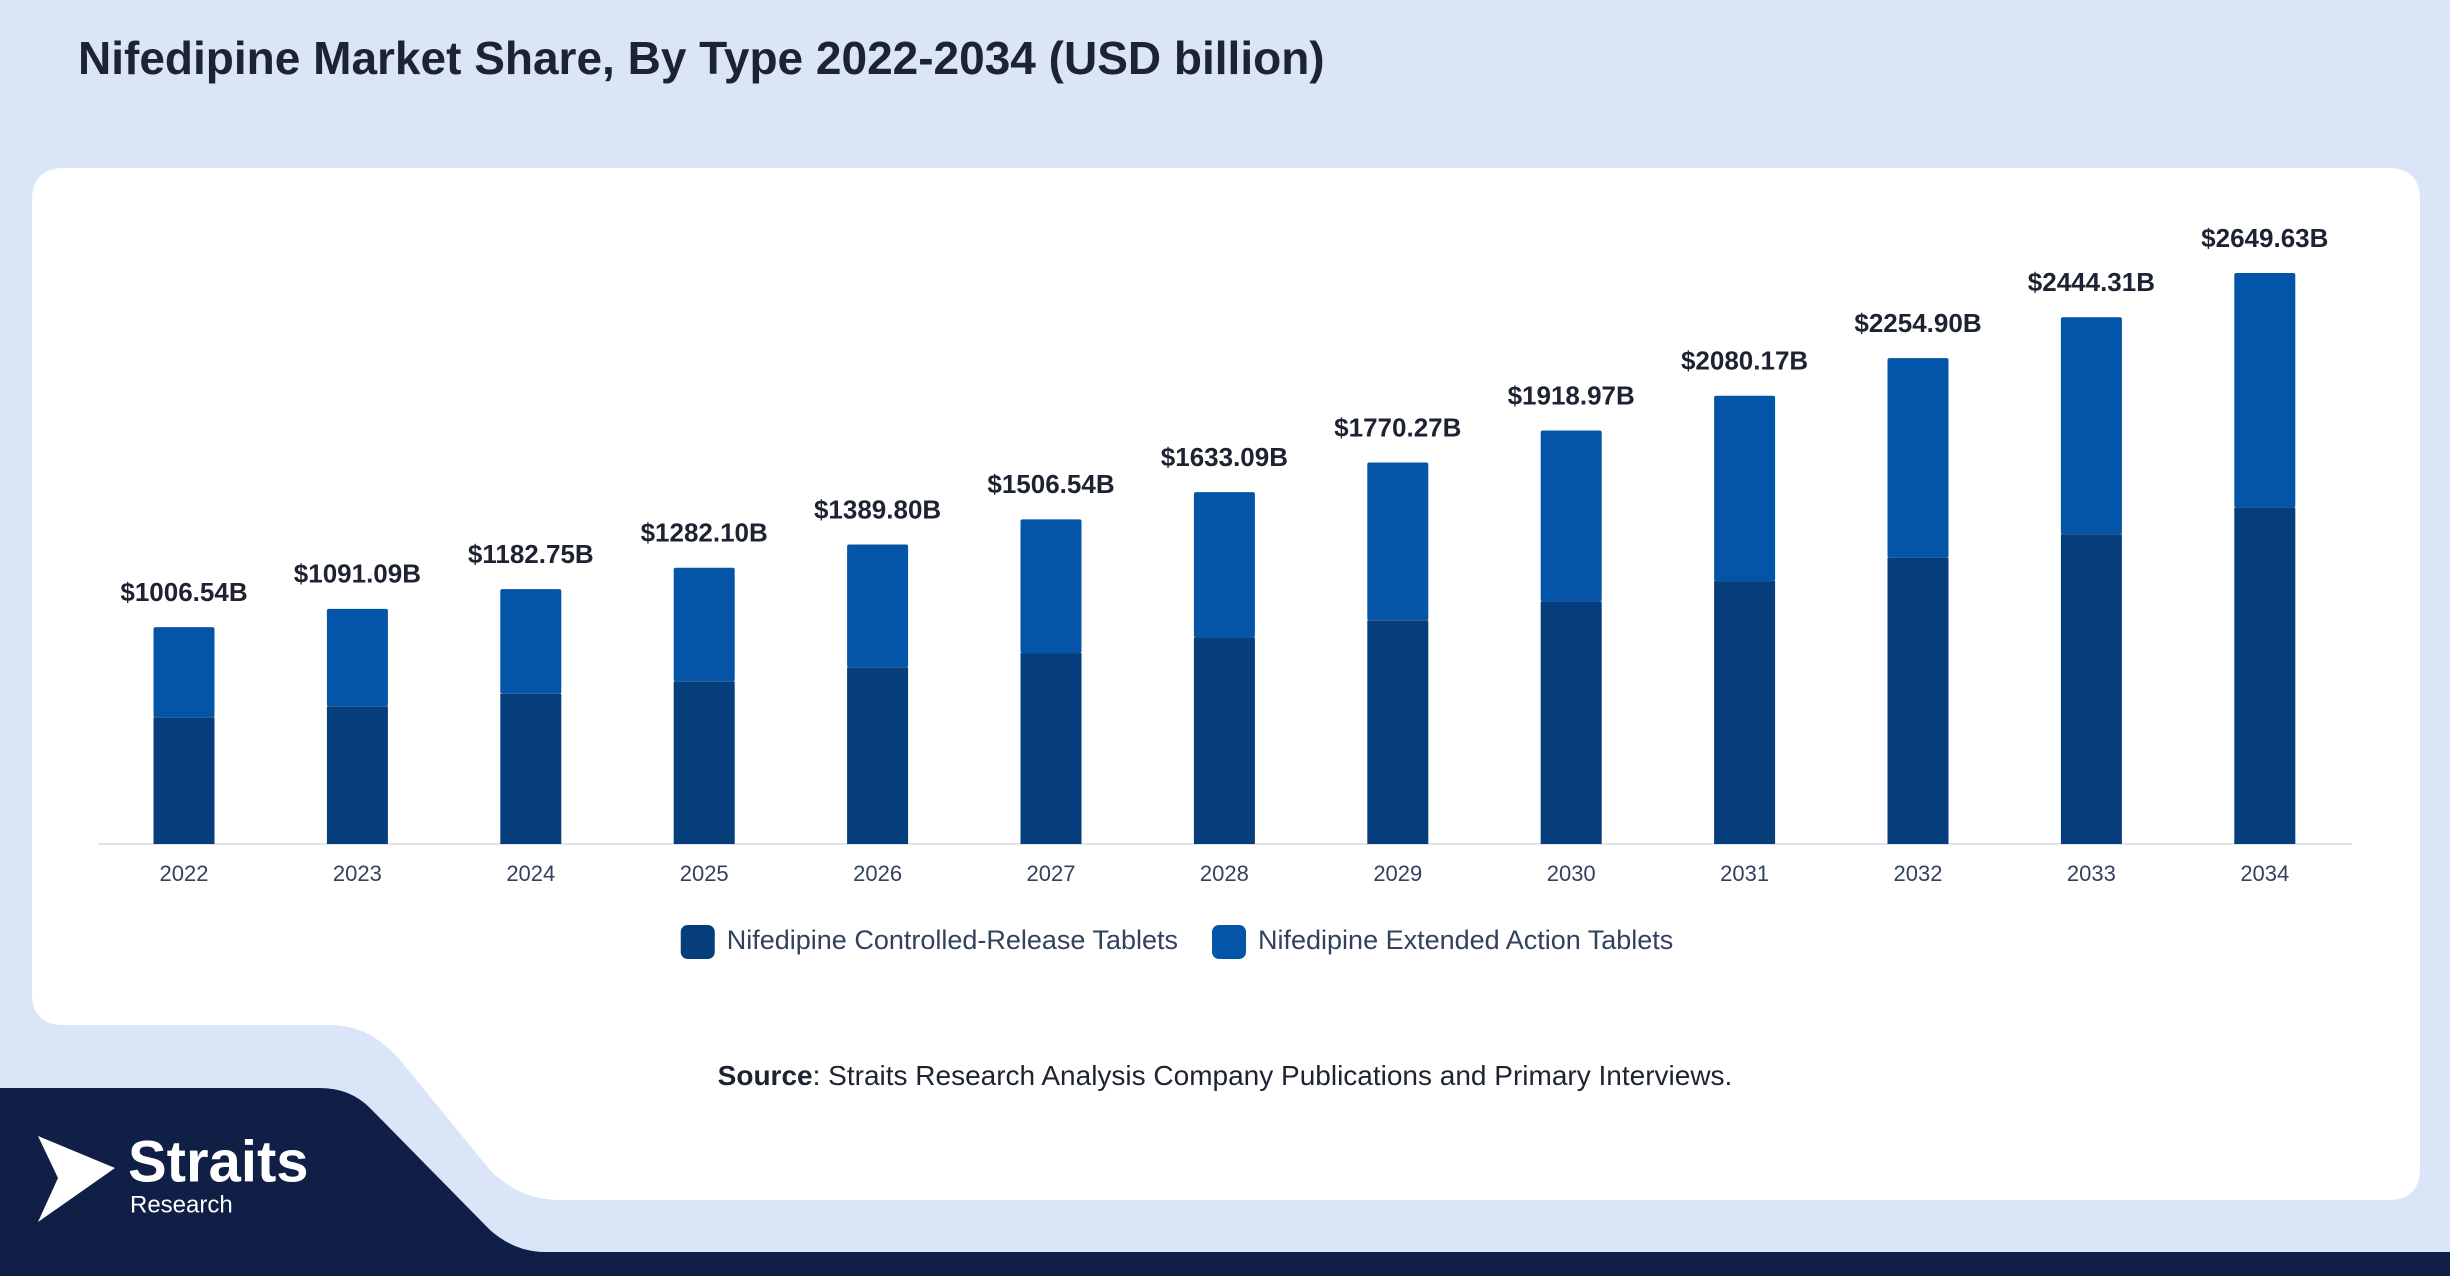  I want to click on x-tick-label: 2025, so click(704, 873).